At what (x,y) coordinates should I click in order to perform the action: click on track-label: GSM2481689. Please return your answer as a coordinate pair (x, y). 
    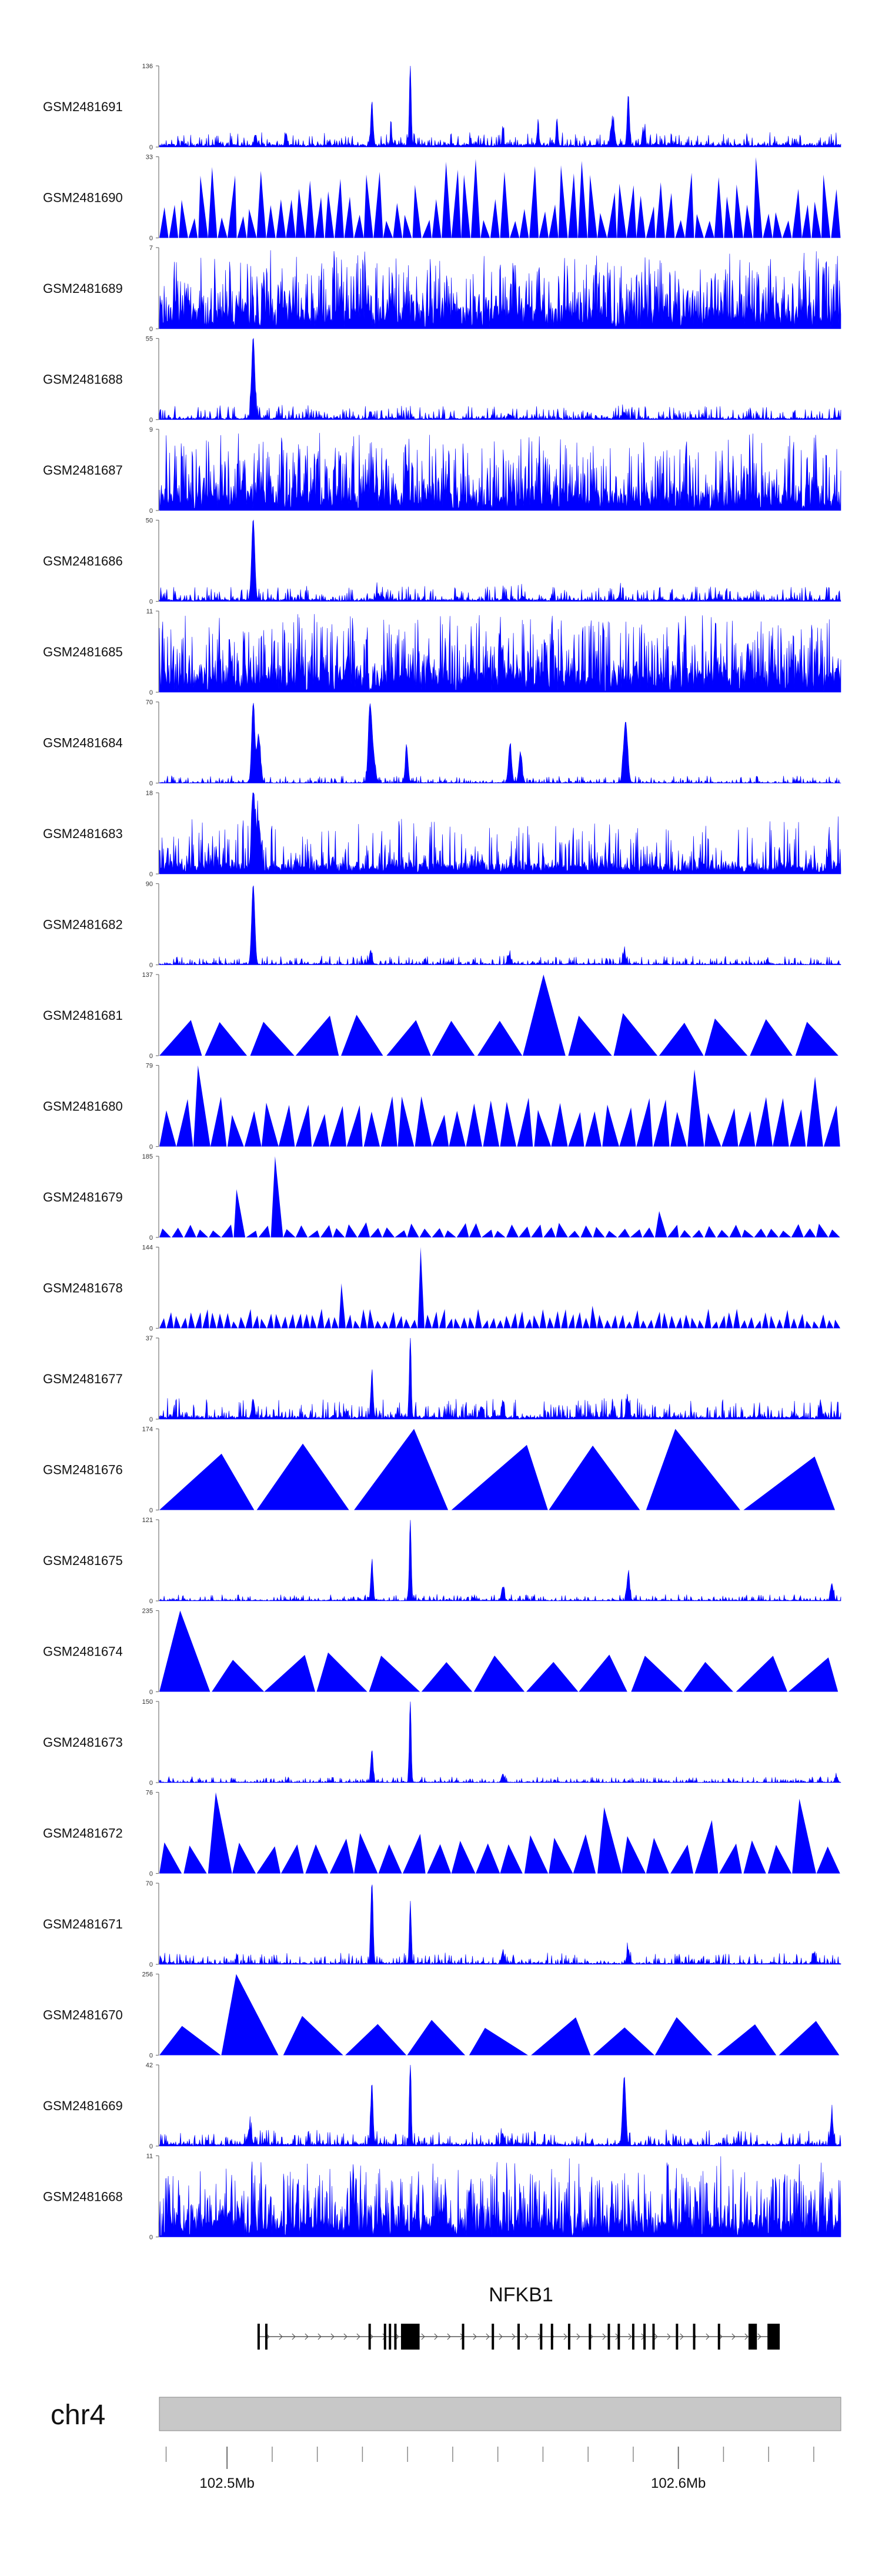
    Looking at the image, I should click on (83, 288).